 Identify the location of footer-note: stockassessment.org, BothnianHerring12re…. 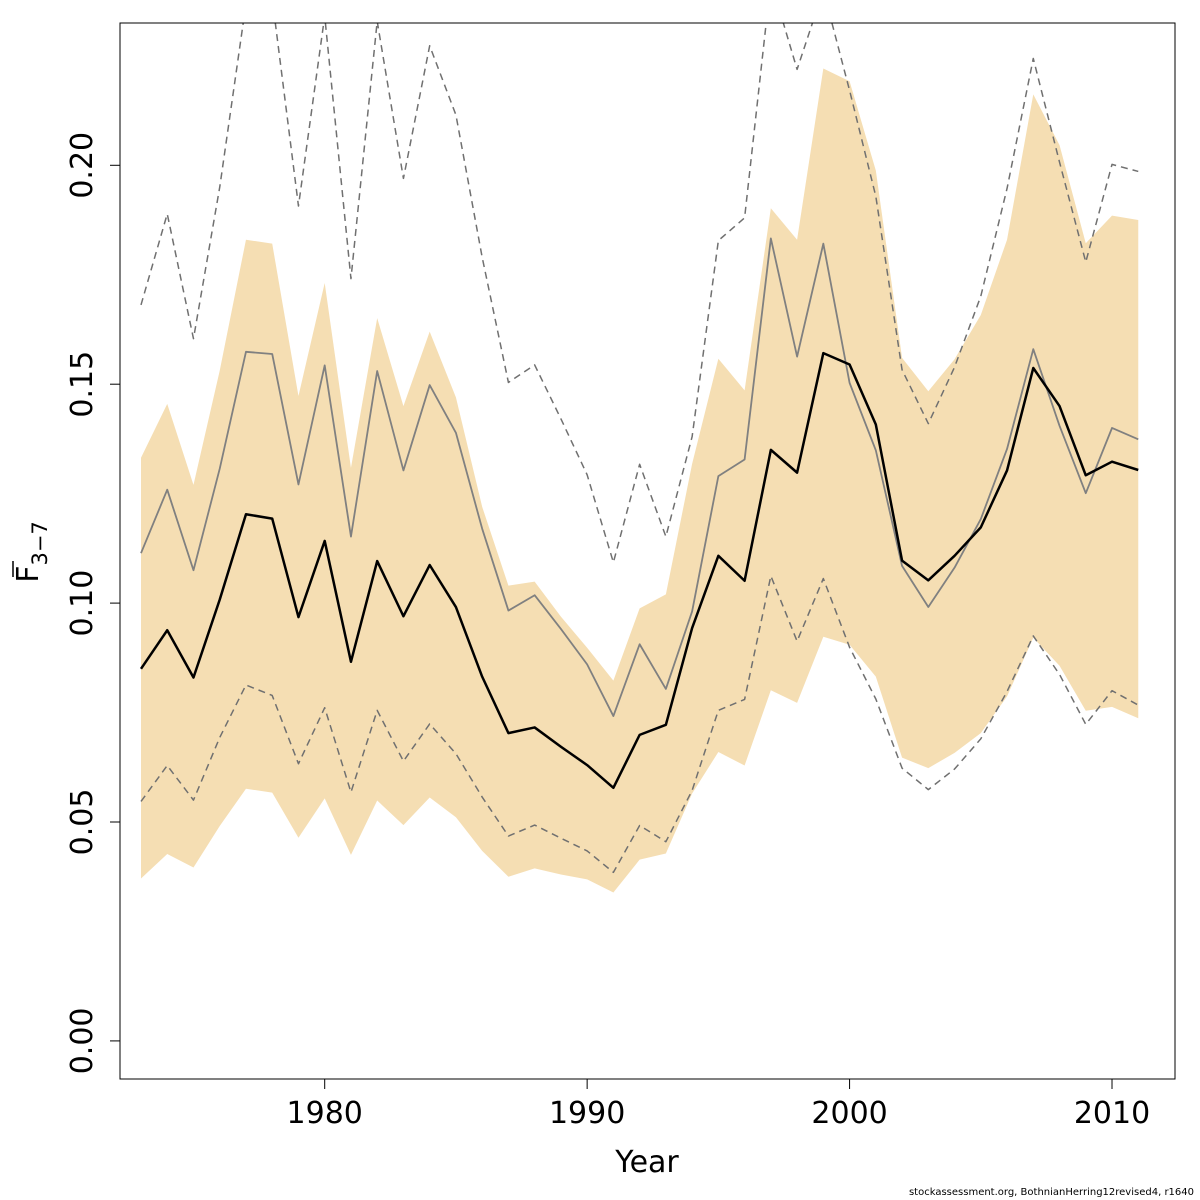
(1051, 1192).